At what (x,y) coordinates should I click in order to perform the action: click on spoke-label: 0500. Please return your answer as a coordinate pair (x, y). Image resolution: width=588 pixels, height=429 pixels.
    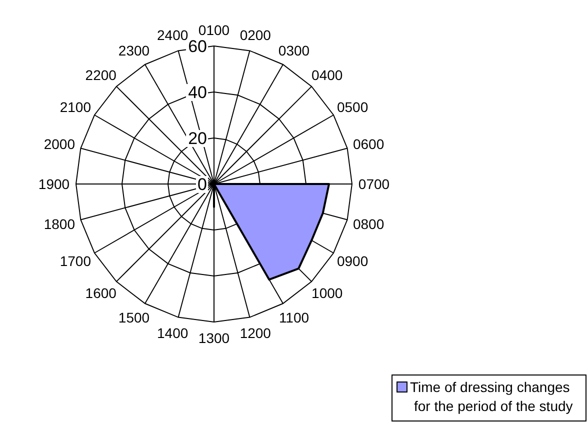
    Looking at the image, I should click on (352, 107).